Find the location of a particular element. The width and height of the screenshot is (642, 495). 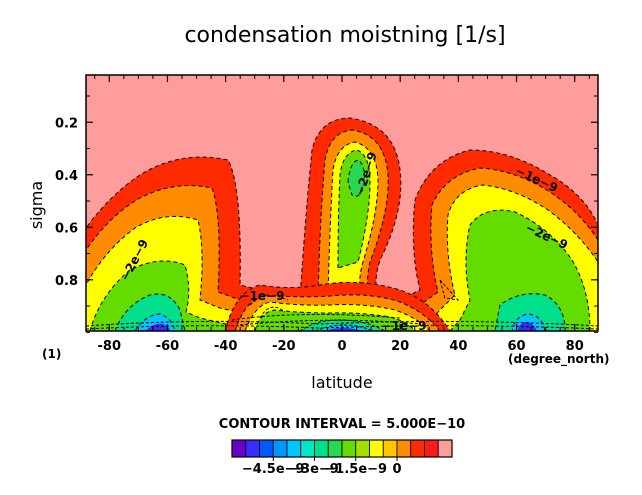

y-tick-label: 0.4 is located at coordinates (66, 176).